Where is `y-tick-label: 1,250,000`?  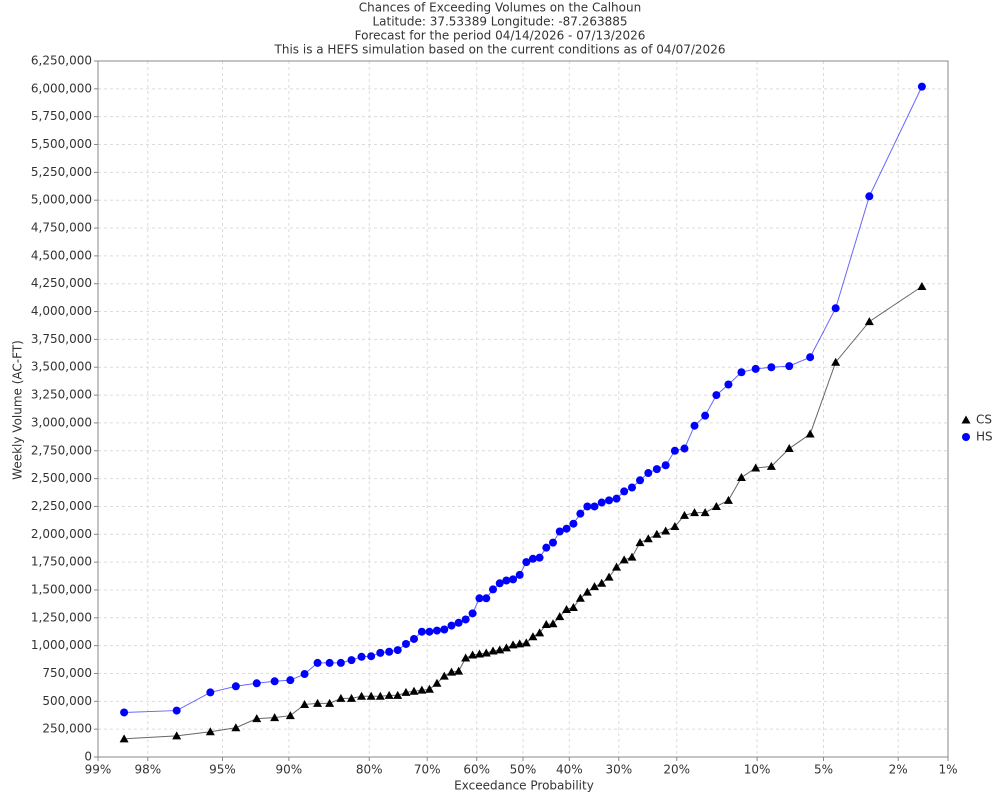
y-tick-label: 1,250,000 is located at coordinates (61, 617).